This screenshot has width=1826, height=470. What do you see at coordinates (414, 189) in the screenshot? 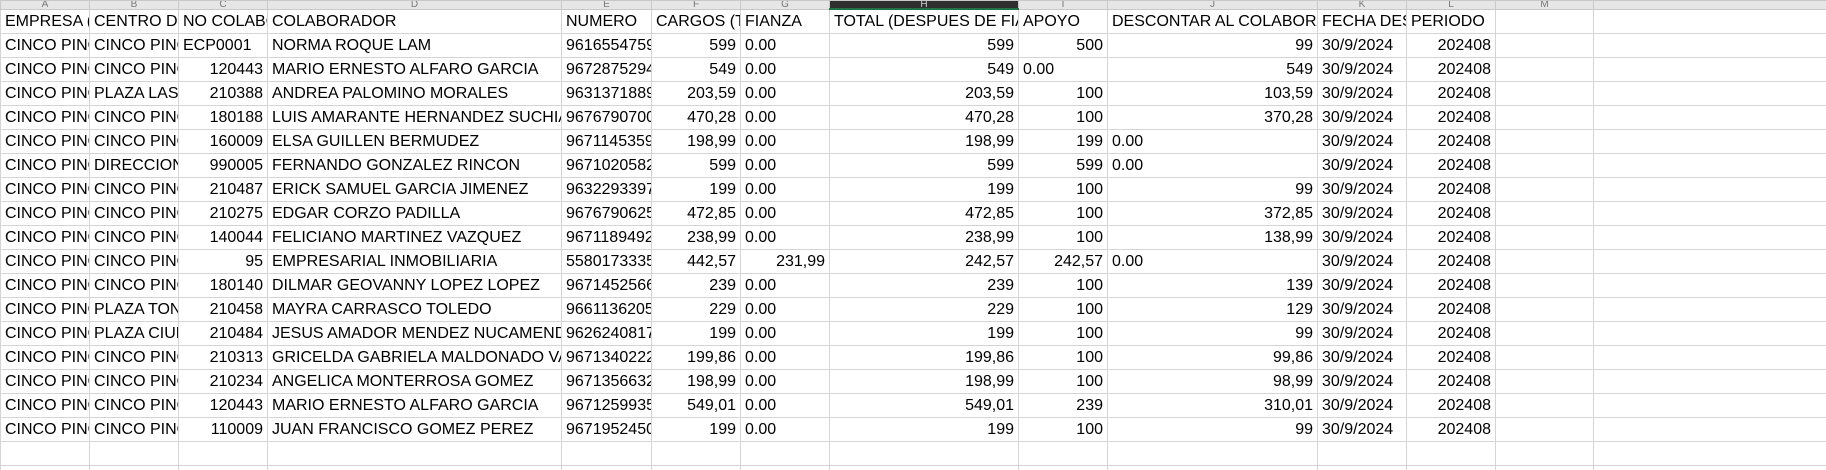
I see `cell-colaborador: ERICK SAMUEL GARCIA JIMENEZ` at bounding box center [414, 189].